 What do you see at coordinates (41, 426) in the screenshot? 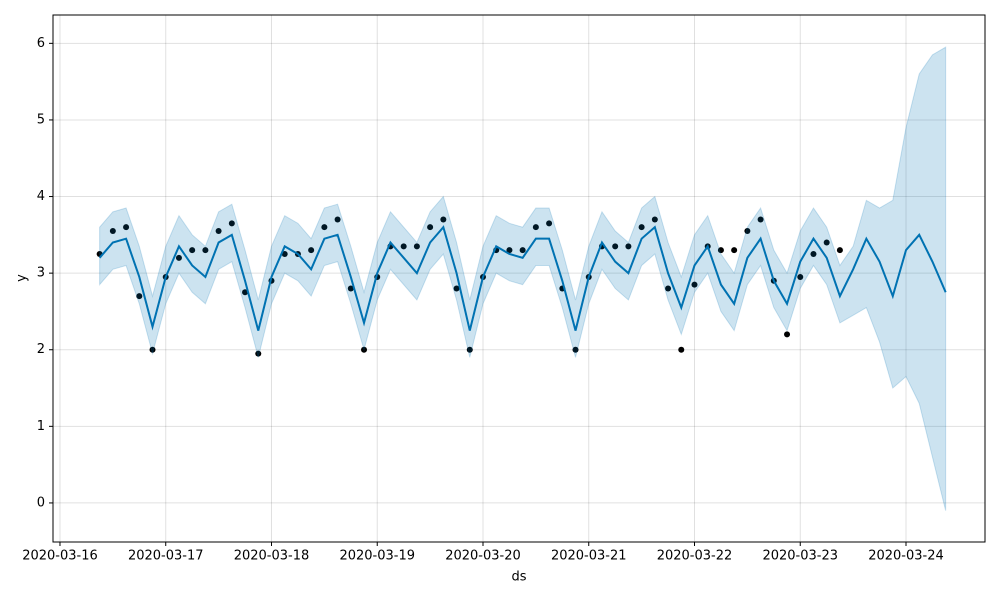
I see `y-tick-label: 1` at bounding box center [41, 426].